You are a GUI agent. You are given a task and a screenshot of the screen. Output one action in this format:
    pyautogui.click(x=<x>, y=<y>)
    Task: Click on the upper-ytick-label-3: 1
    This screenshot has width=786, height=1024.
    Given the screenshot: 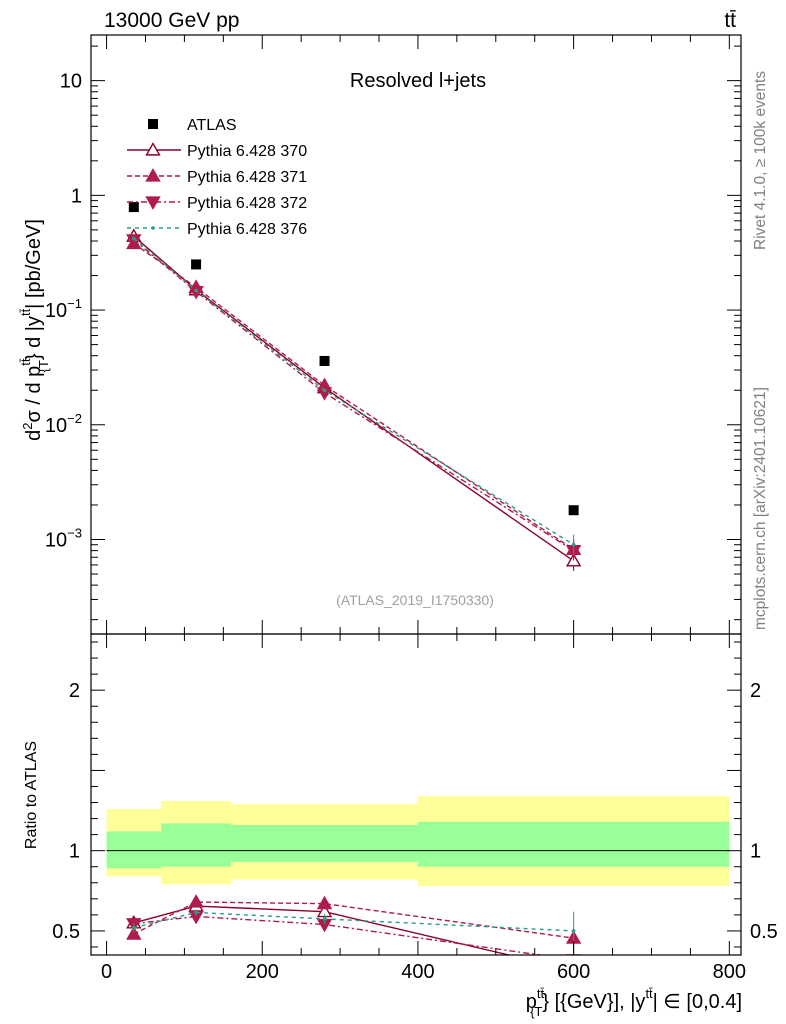 What is the action you would take?
    pyautogui.click(x=76, y=196)
    